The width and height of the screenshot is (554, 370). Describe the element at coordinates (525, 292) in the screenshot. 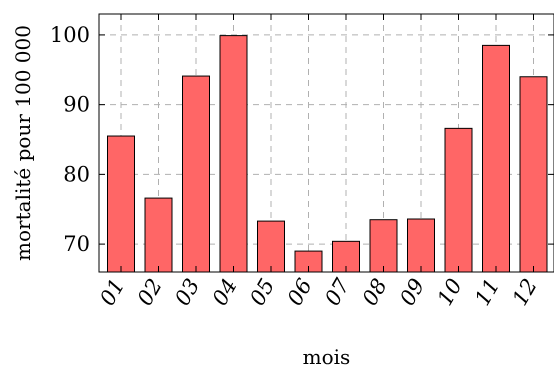

I see `x-tick-label: 12` at that location.